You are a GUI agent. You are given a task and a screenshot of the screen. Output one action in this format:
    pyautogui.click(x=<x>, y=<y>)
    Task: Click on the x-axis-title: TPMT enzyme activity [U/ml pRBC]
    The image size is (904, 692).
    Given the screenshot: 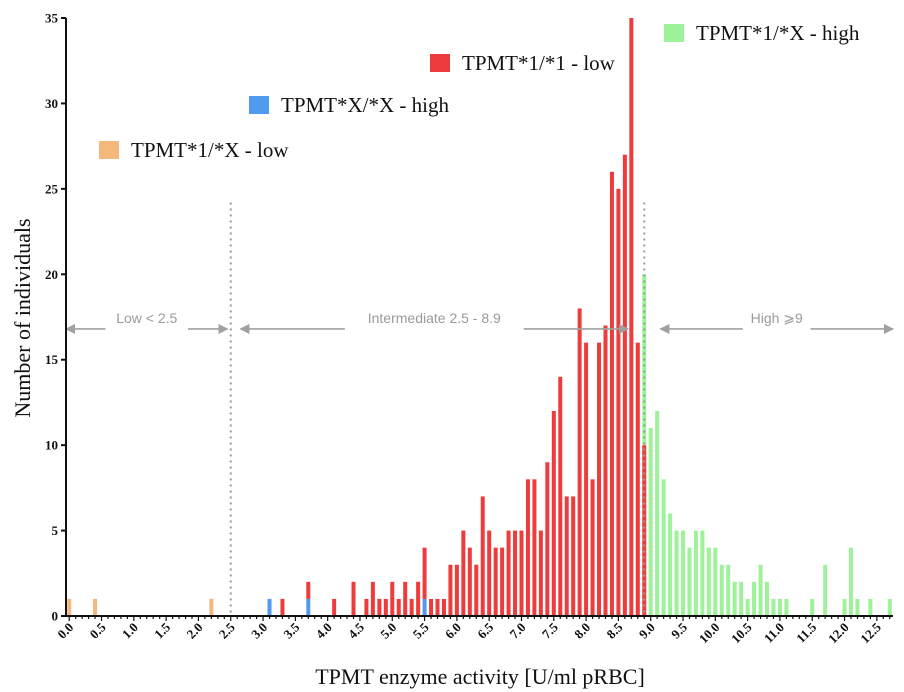 What is the action you would take?
    pyautogui.click(x=480, y=676)
    